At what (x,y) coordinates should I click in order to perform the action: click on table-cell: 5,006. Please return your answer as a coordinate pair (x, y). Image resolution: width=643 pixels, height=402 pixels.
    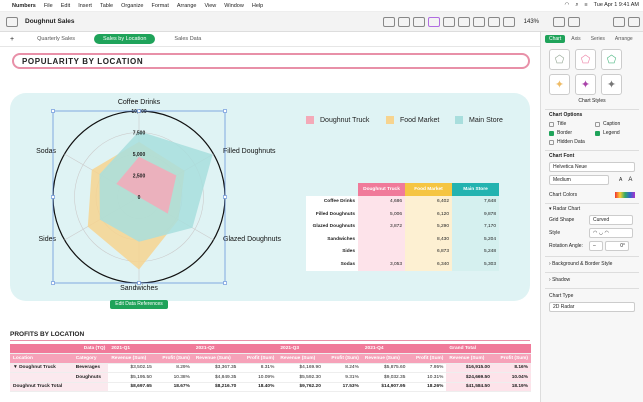
    Looking at the image, I should click on (381, 214).